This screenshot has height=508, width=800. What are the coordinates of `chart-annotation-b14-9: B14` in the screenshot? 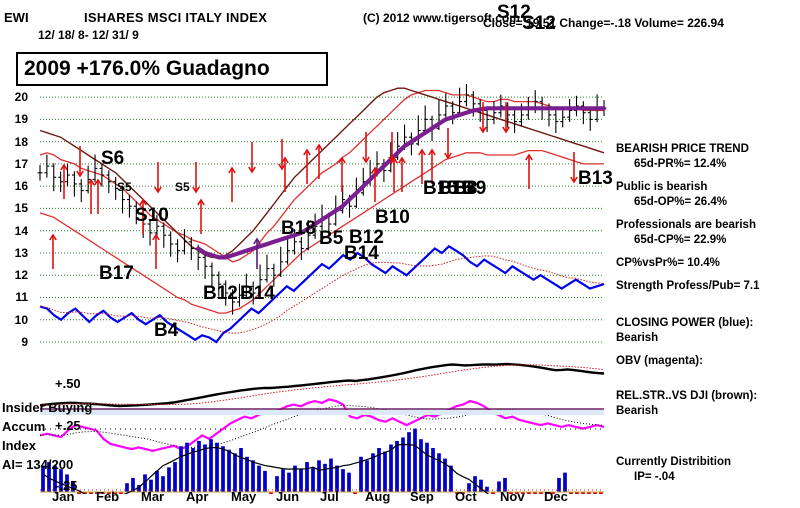 It's located at (257, 293).